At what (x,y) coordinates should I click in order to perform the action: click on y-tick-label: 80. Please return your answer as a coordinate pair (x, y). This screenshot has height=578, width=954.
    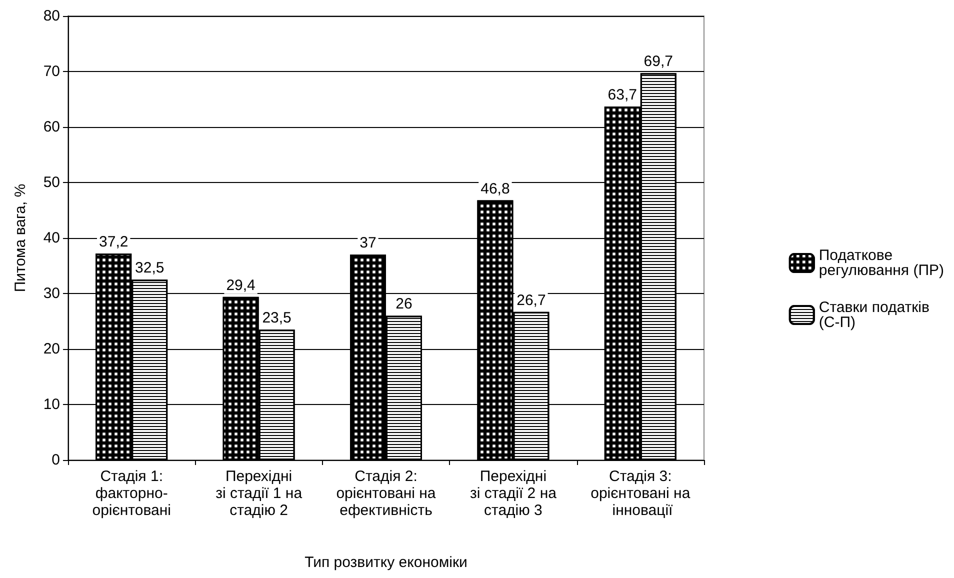
    Looking at the image, I should click on (51, 16).